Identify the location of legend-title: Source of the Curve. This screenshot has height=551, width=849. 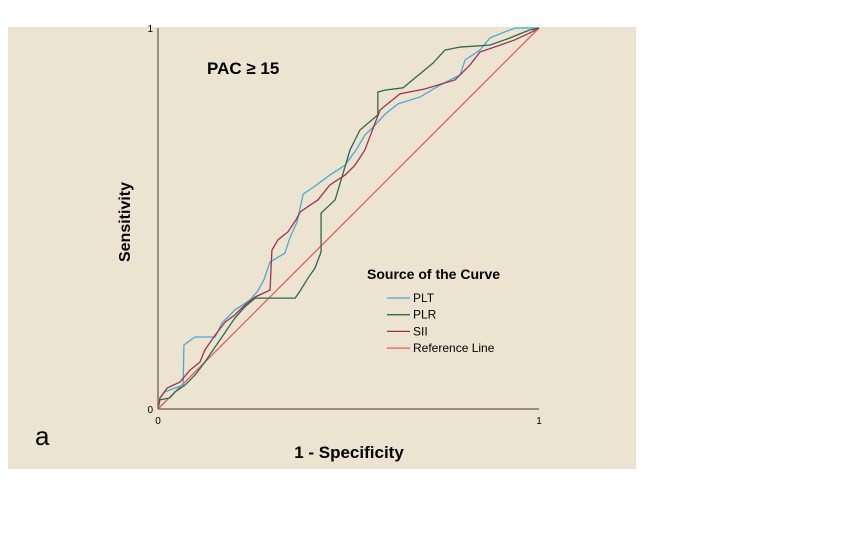
(433, 274).